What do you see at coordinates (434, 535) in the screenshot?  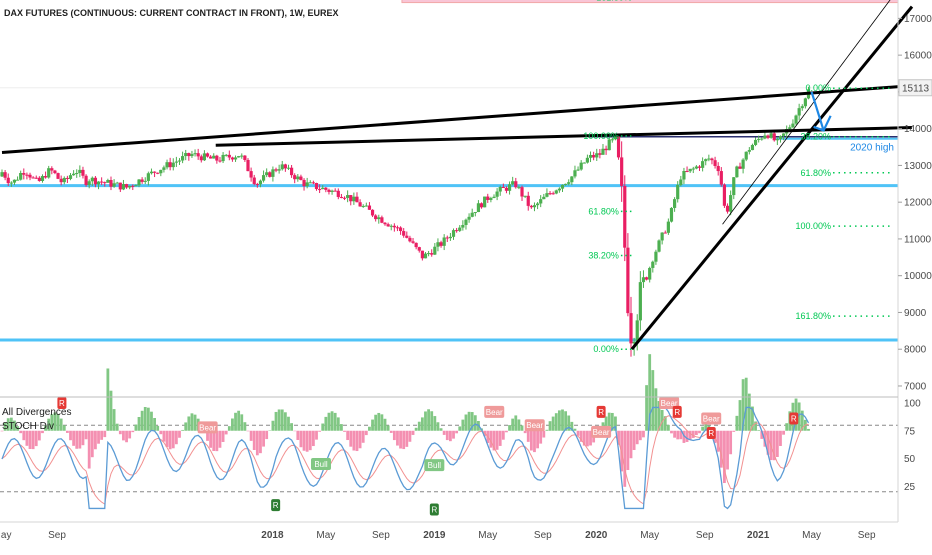 I see `time-tick-label: 2019` at bounding box center [434, 535].